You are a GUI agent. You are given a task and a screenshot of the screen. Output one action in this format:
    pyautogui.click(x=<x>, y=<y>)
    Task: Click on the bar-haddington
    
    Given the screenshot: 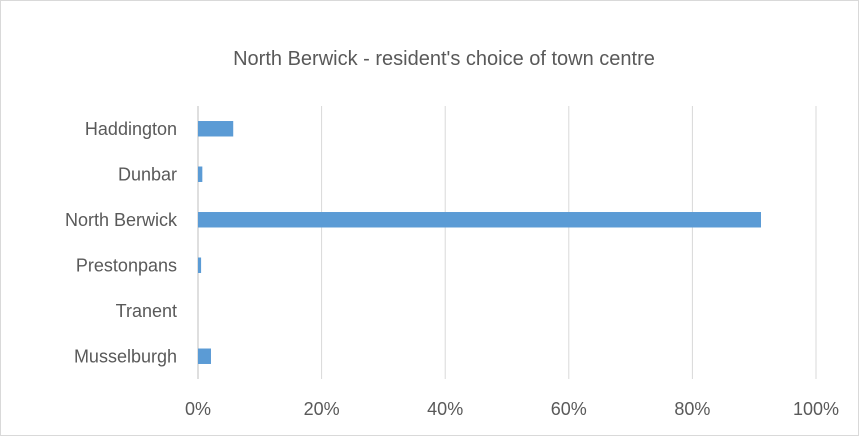 What is the action you would take?
    pyautogui.click(x=216, y=129)
    